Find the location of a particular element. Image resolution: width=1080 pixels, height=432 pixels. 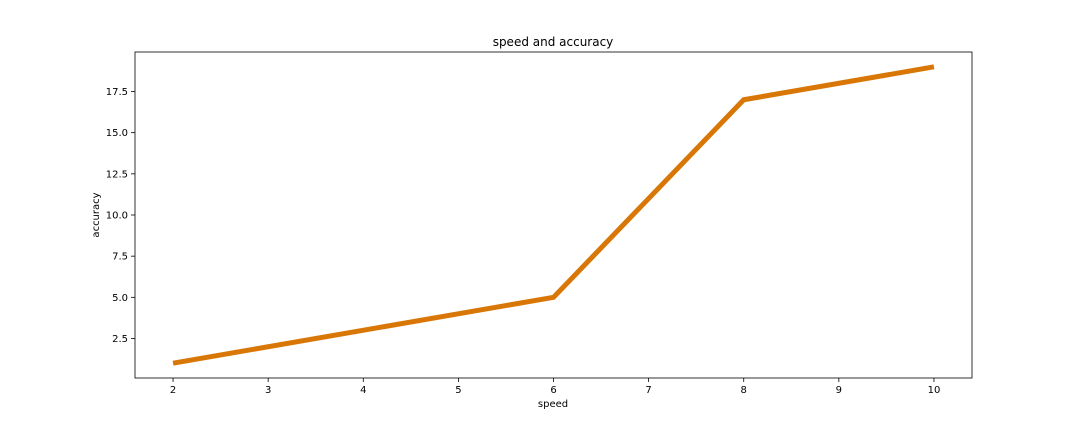

x-axis-label: speed is located at coordinates (553, 404).